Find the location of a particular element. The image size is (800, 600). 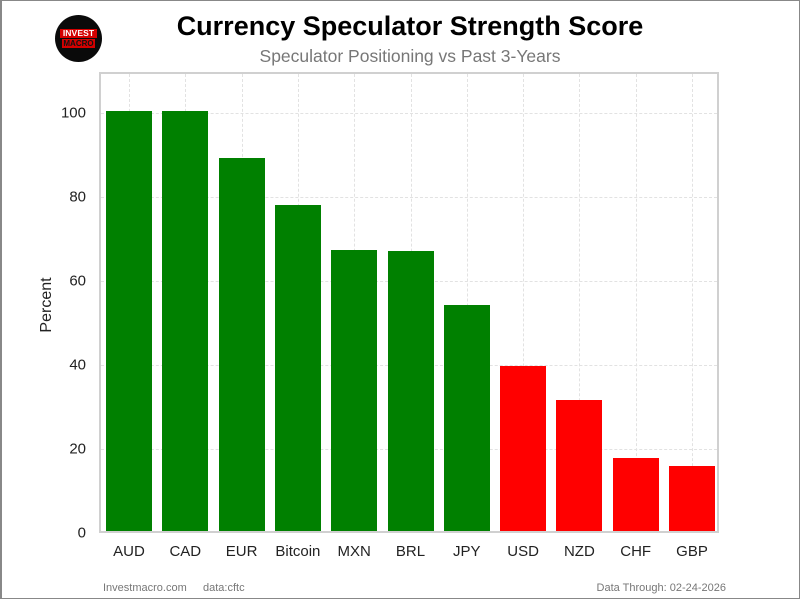

footer-data-through: Data Through: 02-24-2026 is located at coordinates (661, 588).